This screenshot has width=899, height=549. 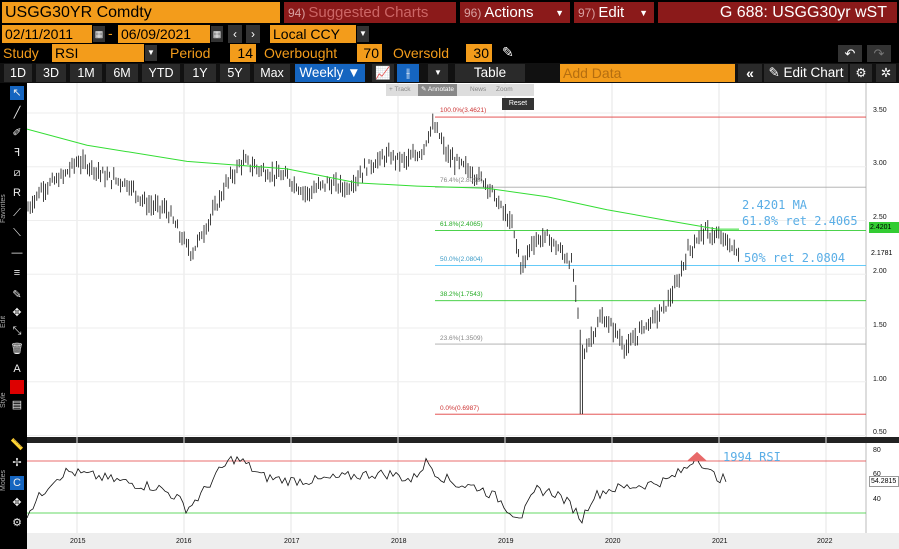 What do you see at coordinates (235, 73) in the screenshot?
I see `range-5y: 5Y` at bounding box center [235, 73].